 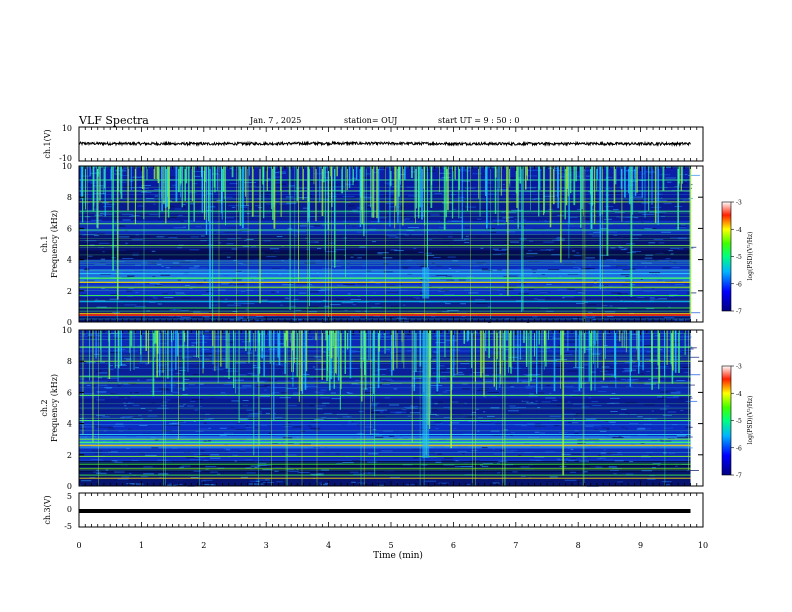 What do you see at coordinates (65, 158) in the screenshot?
I see `ch1-ytick-bottom: -10` at bounding box center [65, 158].